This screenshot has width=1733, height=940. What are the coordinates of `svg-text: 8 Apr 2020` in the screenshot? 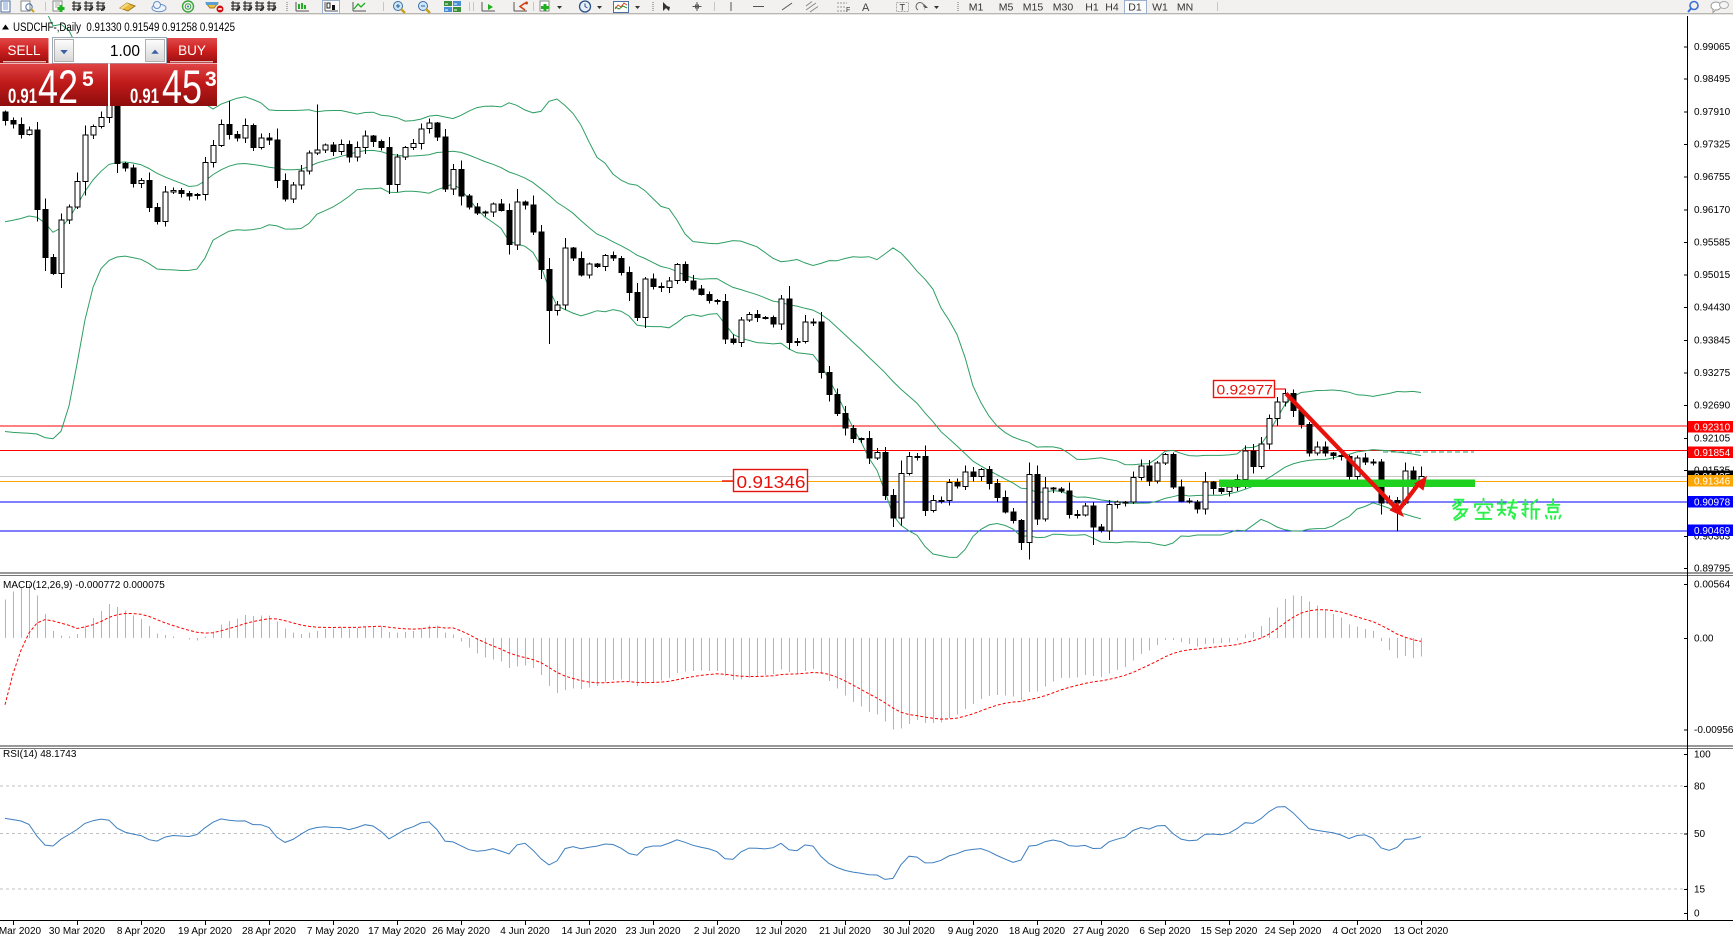 It's located at (141, 931).